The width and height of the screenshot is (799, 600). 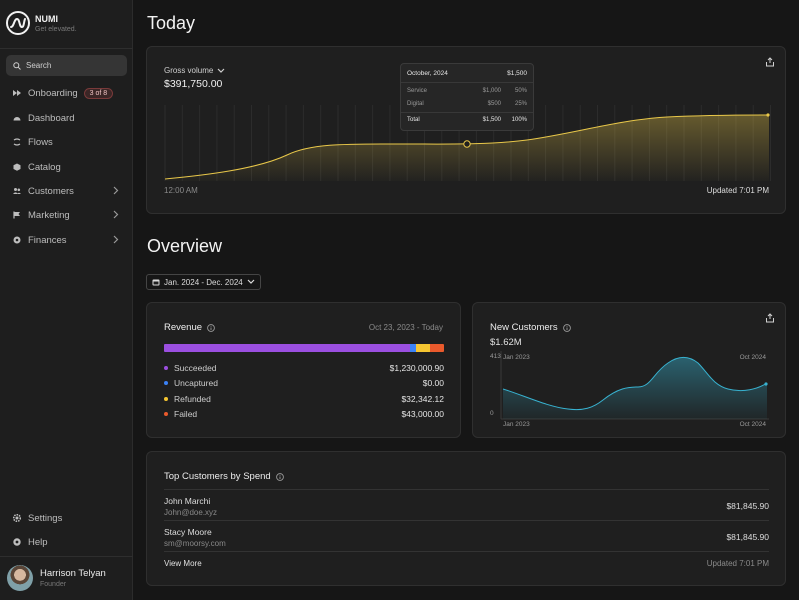 What do you see at coordinates (516, 424) in the screenshot?
I see `x-axis-start: Jan 2023` at bounding box center [516, 424].